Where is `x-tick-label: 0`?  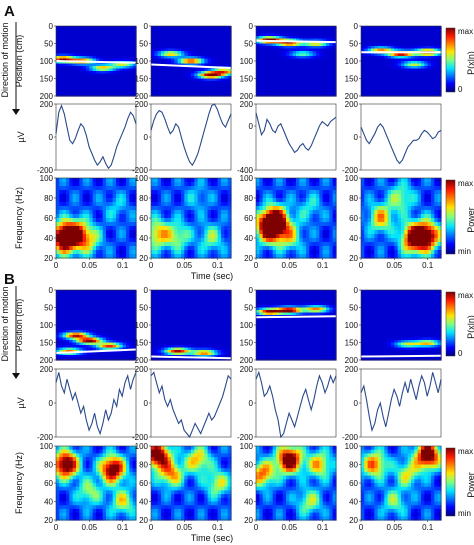 x-tick-label: 0 is located at coordinates (151, 265).